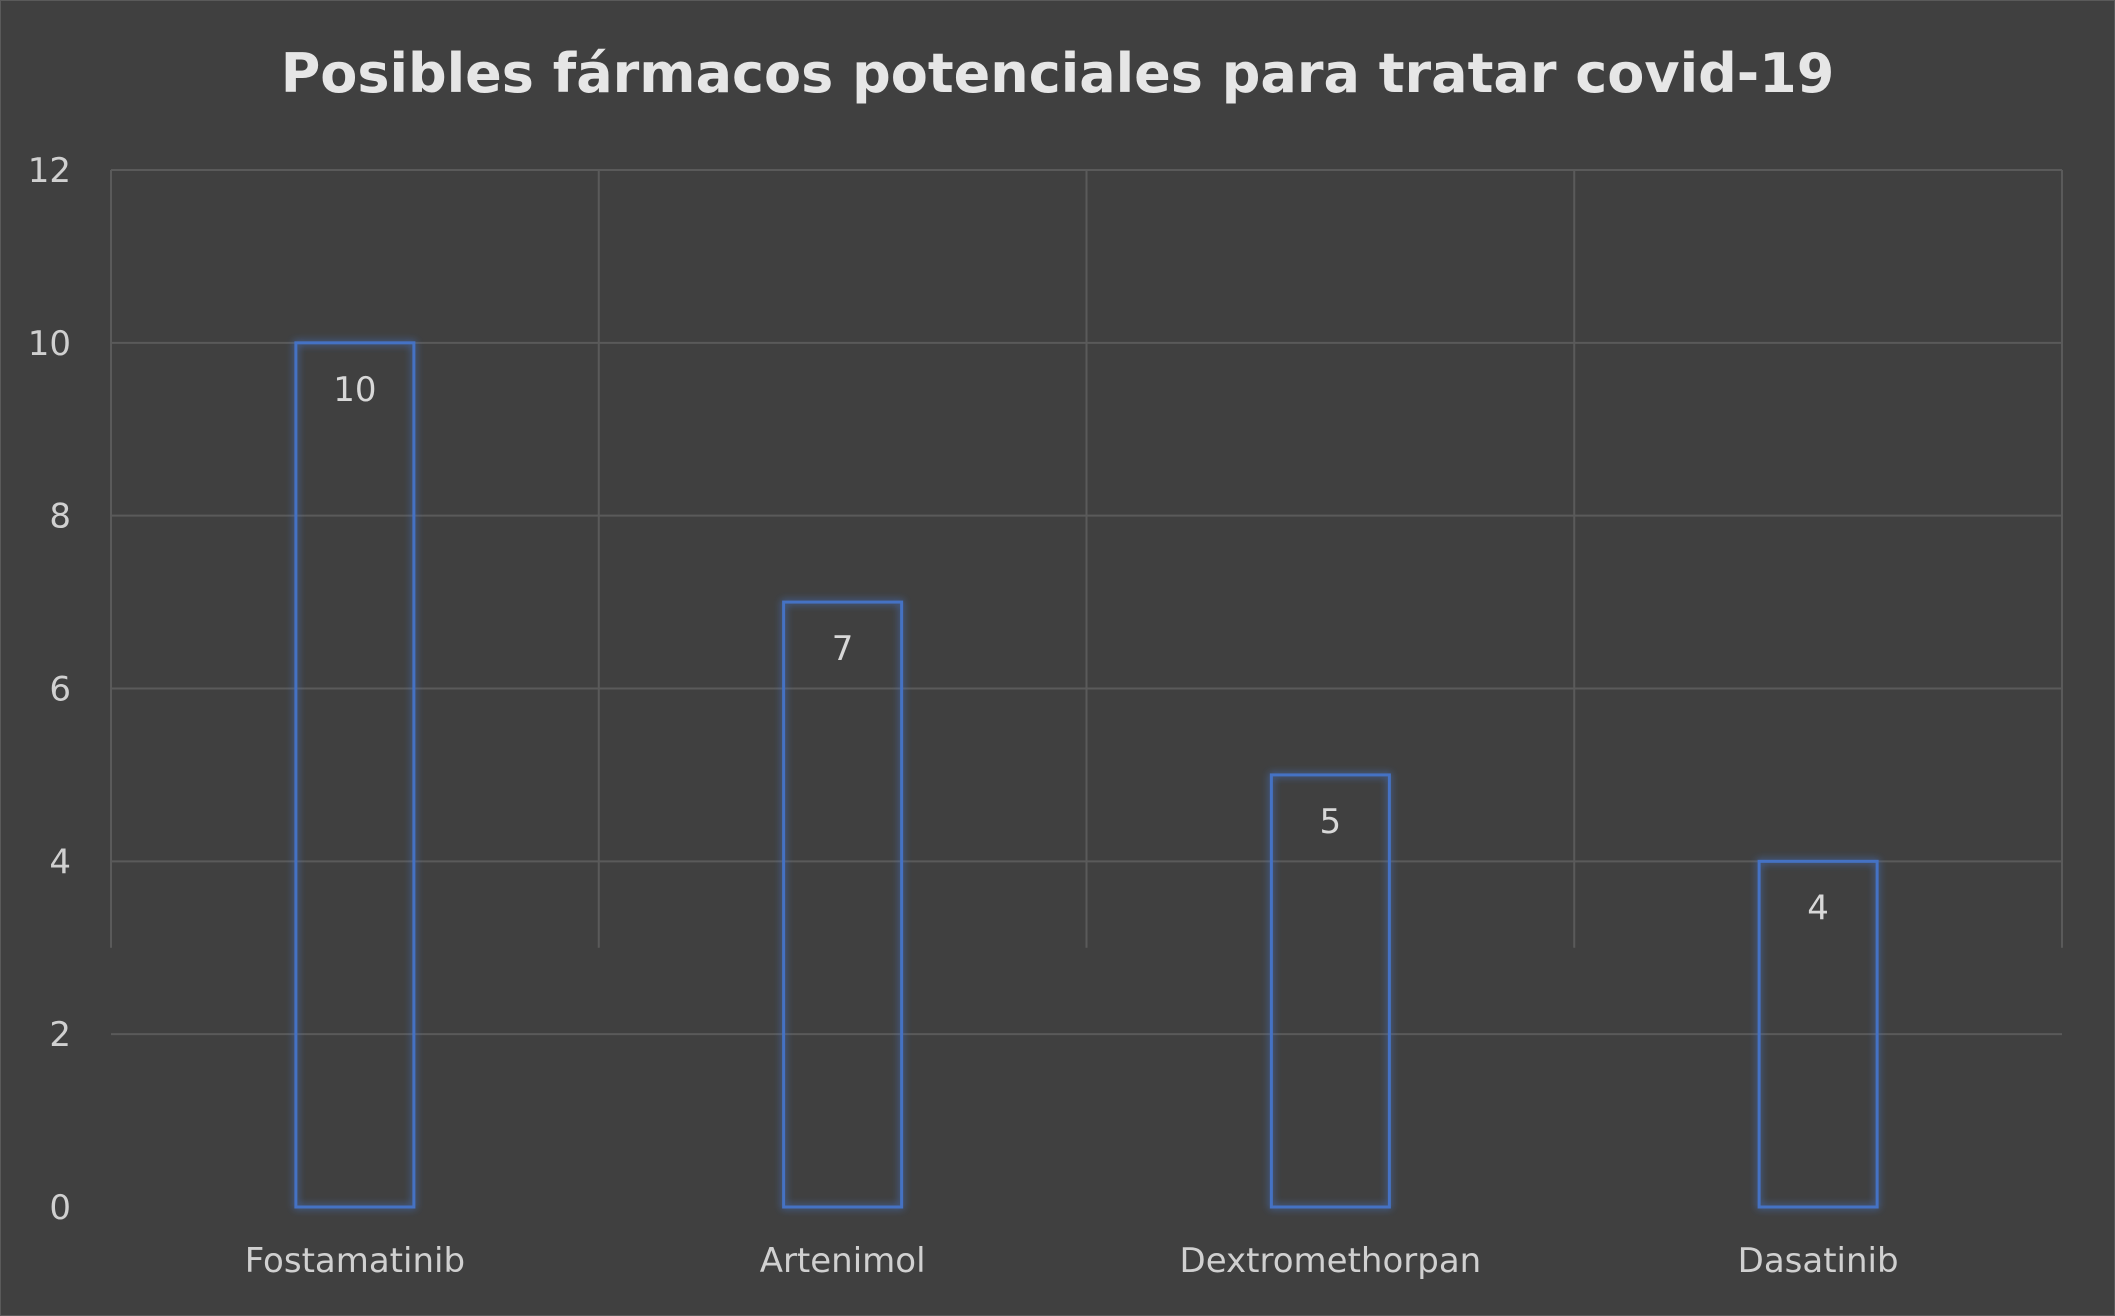  What do you see at coordinates (60, 862) in the screenshot?
I see `y-tick-label: 4` at bounding box center [60, 862].